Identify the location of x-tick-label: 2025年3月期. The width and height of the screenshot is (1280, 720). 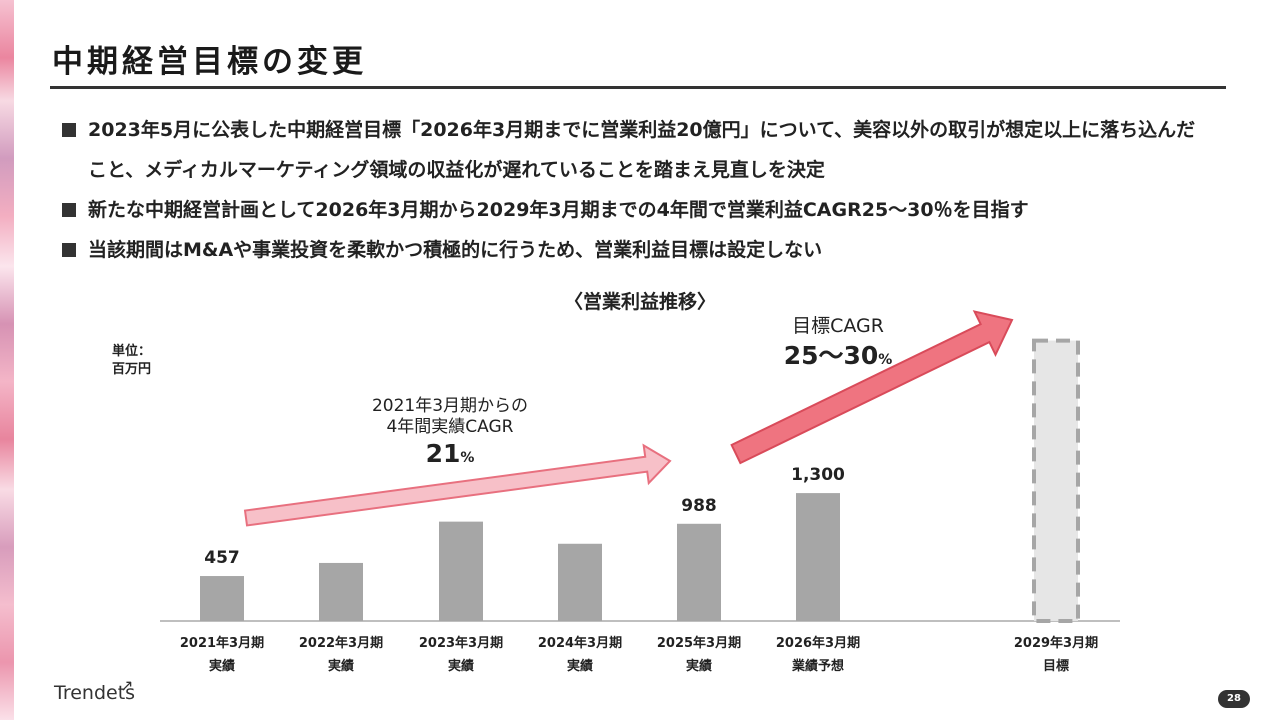
(699, 643).